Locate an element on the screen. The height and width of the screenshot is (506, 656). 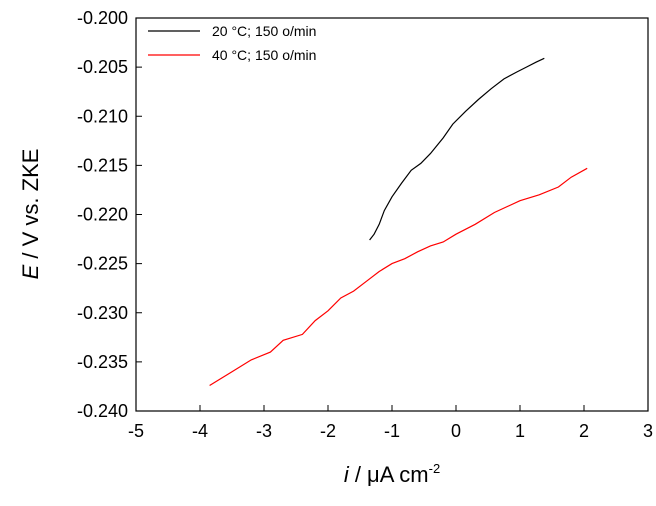
legend-label-series-2: 40 °C; 150 o/min is located at coordinates (264, 55).